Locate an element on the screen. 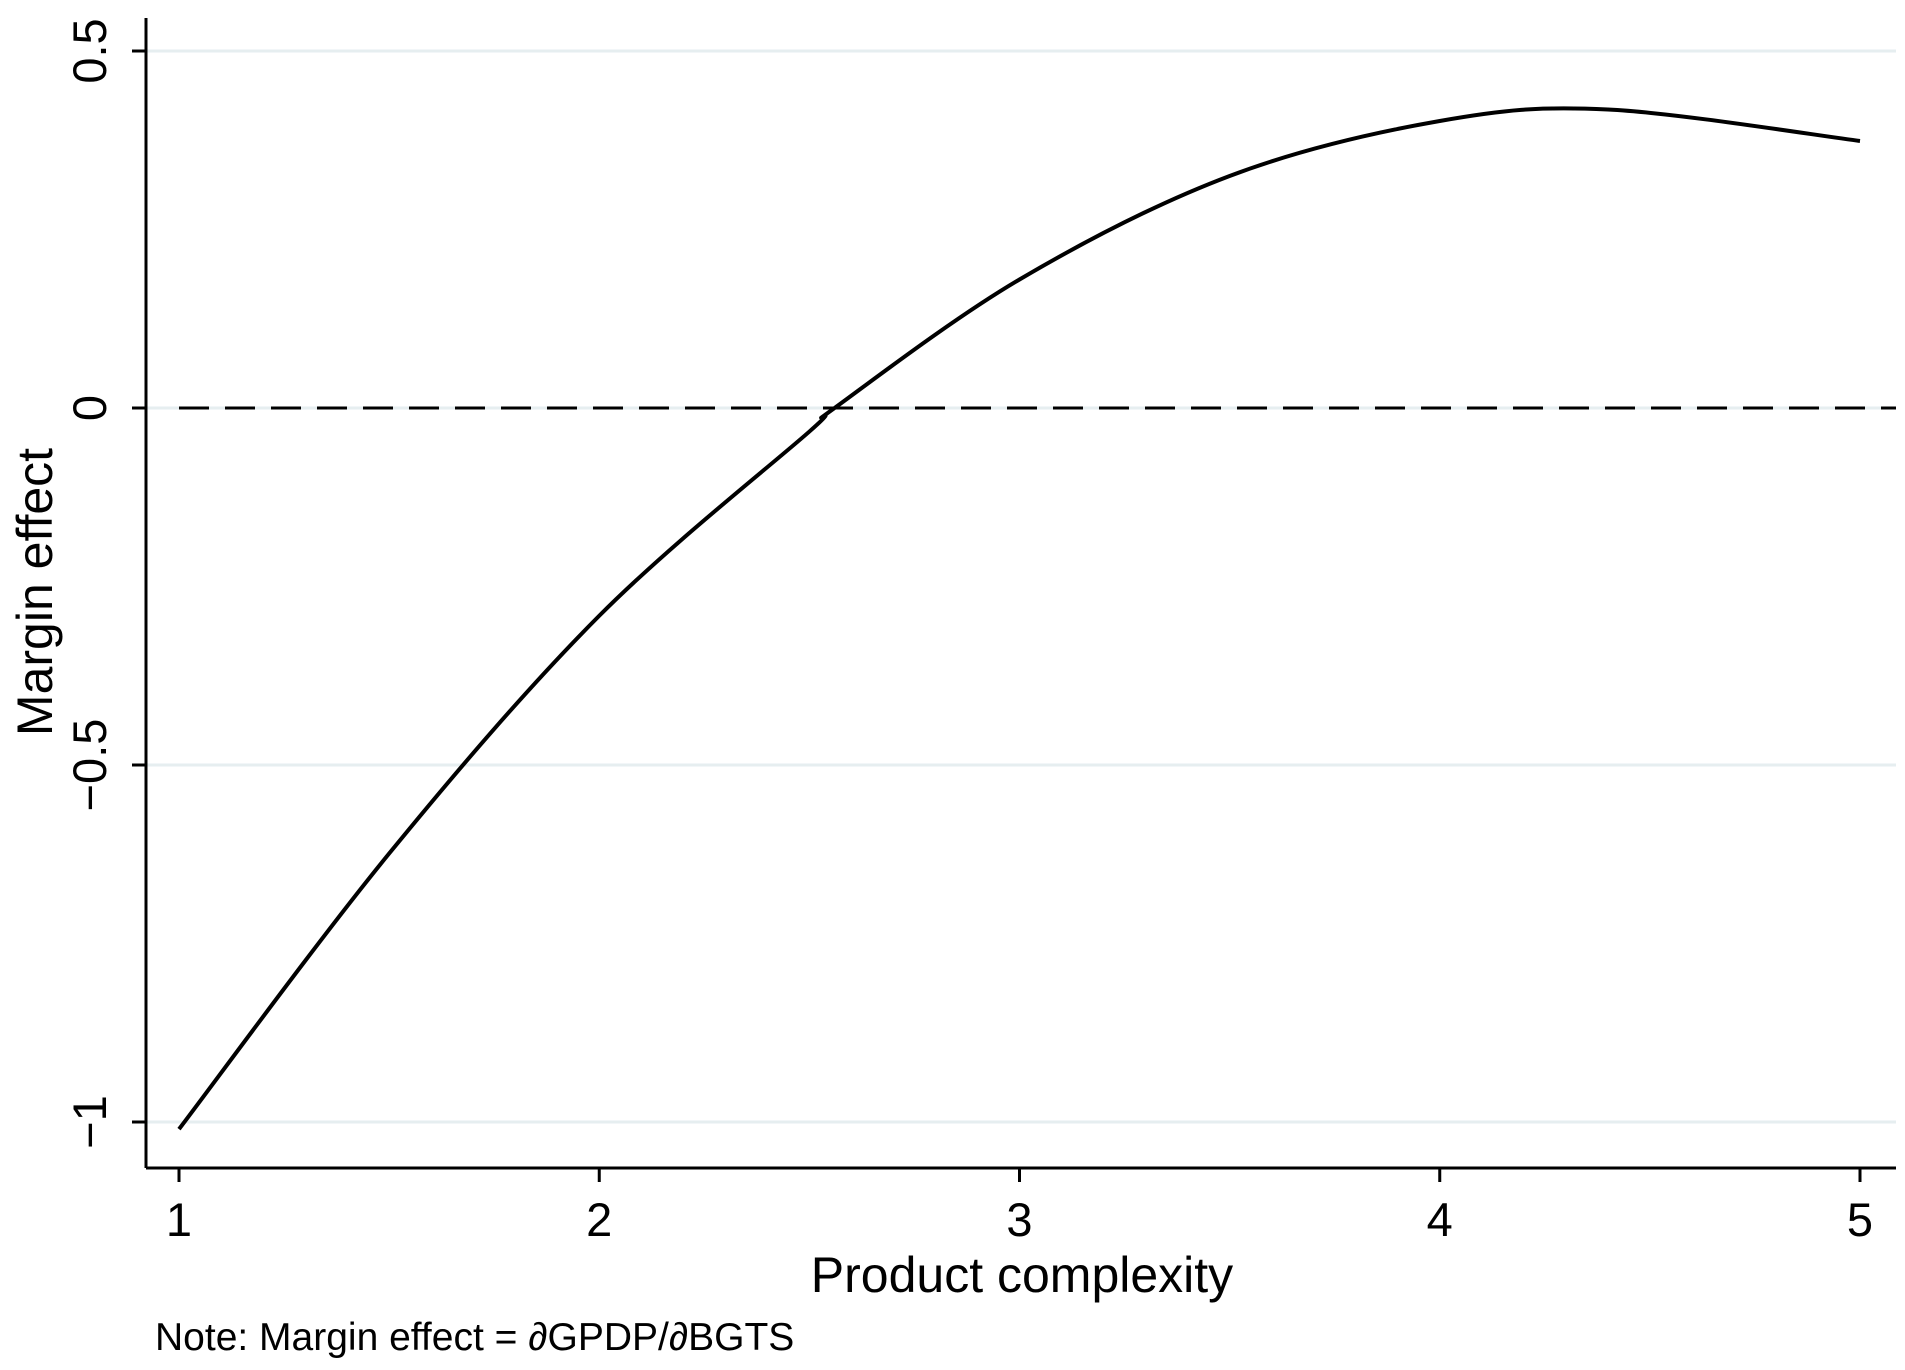 The image size is (1905, 1370). chart-note: Note: Margin effect = ∂GPDP/∂BGTS is located at coordinates (475, 1337).